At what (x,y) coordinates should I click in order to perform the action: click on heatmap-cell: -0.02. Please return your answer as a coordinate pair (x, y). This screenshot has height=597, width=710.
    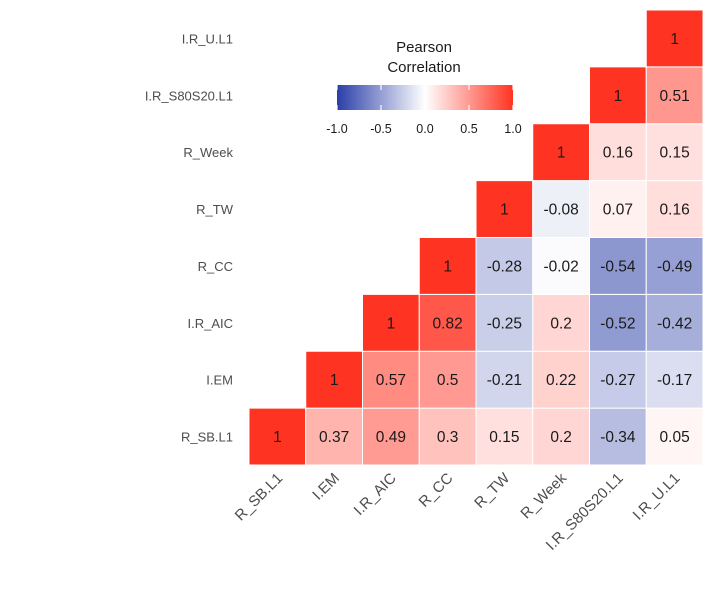
    Looking at the image, I should click on (561, 266).